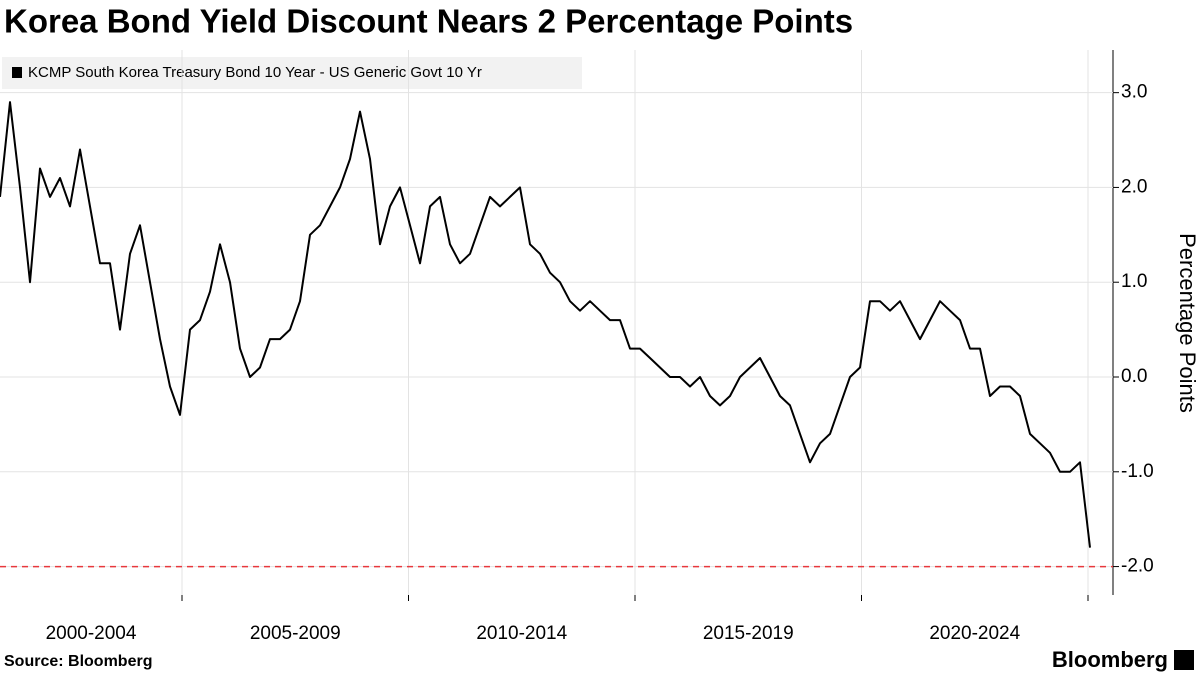 This screenshot has width=1200, height=675. Describe the element at coordinates (748, 633) in the screenshot. I see `x-tick-label: 2015-2019` at that location.